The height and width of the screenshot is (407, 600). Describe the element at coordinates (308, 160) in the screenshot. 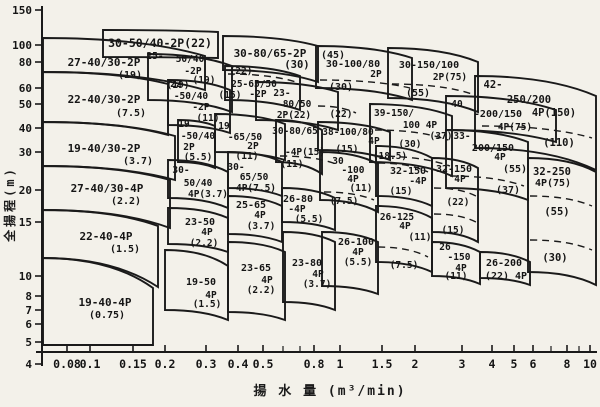

I see `region-divider-30-80-65-4P` at that location.